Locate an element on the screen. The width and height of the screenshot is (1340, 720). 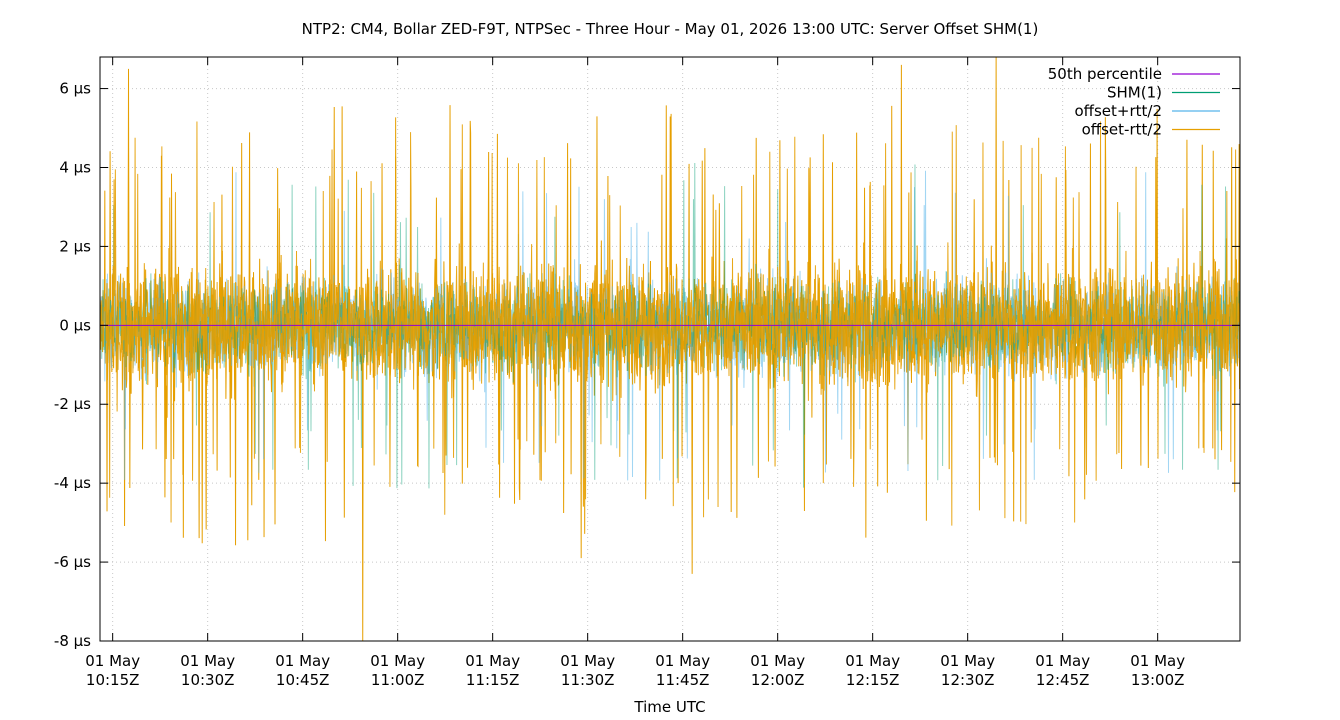
y-tick-label: -6 µs is located at coordinates (72, 562).